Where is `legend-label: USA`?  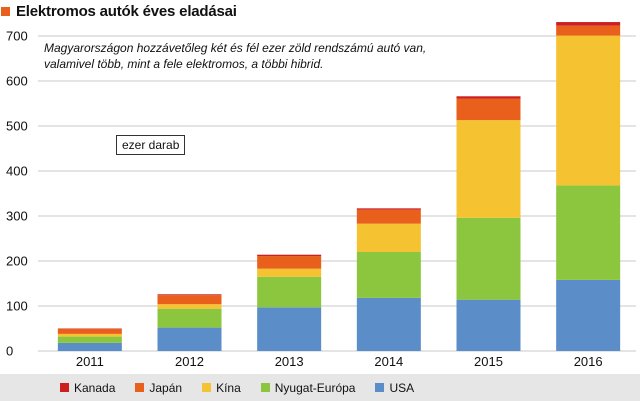 legend-label: USA is located at coordinates (402, 387).